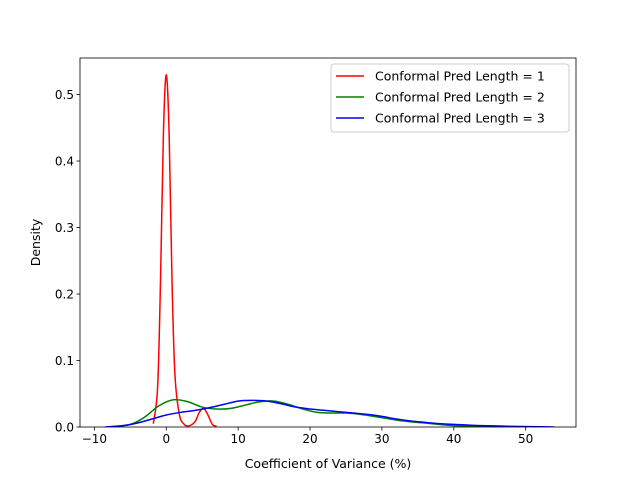 This screenshot has width=640, height=484. What do you see at coordinates (94, 439) in the screenshot?
I see `x-tick-label: −10` at bounding box center [94, 439].